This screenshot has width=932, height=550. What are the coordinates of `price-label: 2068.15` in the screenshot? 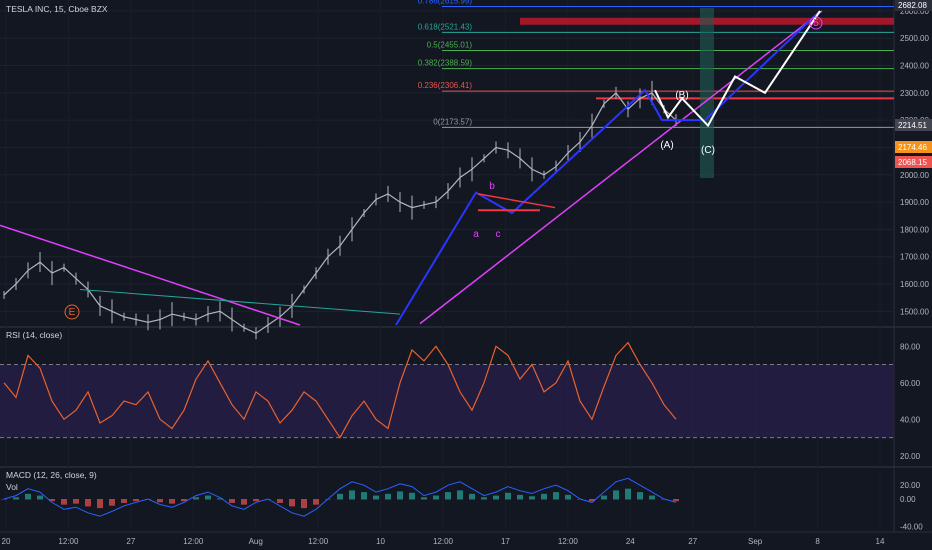 It's located at (912, 162).